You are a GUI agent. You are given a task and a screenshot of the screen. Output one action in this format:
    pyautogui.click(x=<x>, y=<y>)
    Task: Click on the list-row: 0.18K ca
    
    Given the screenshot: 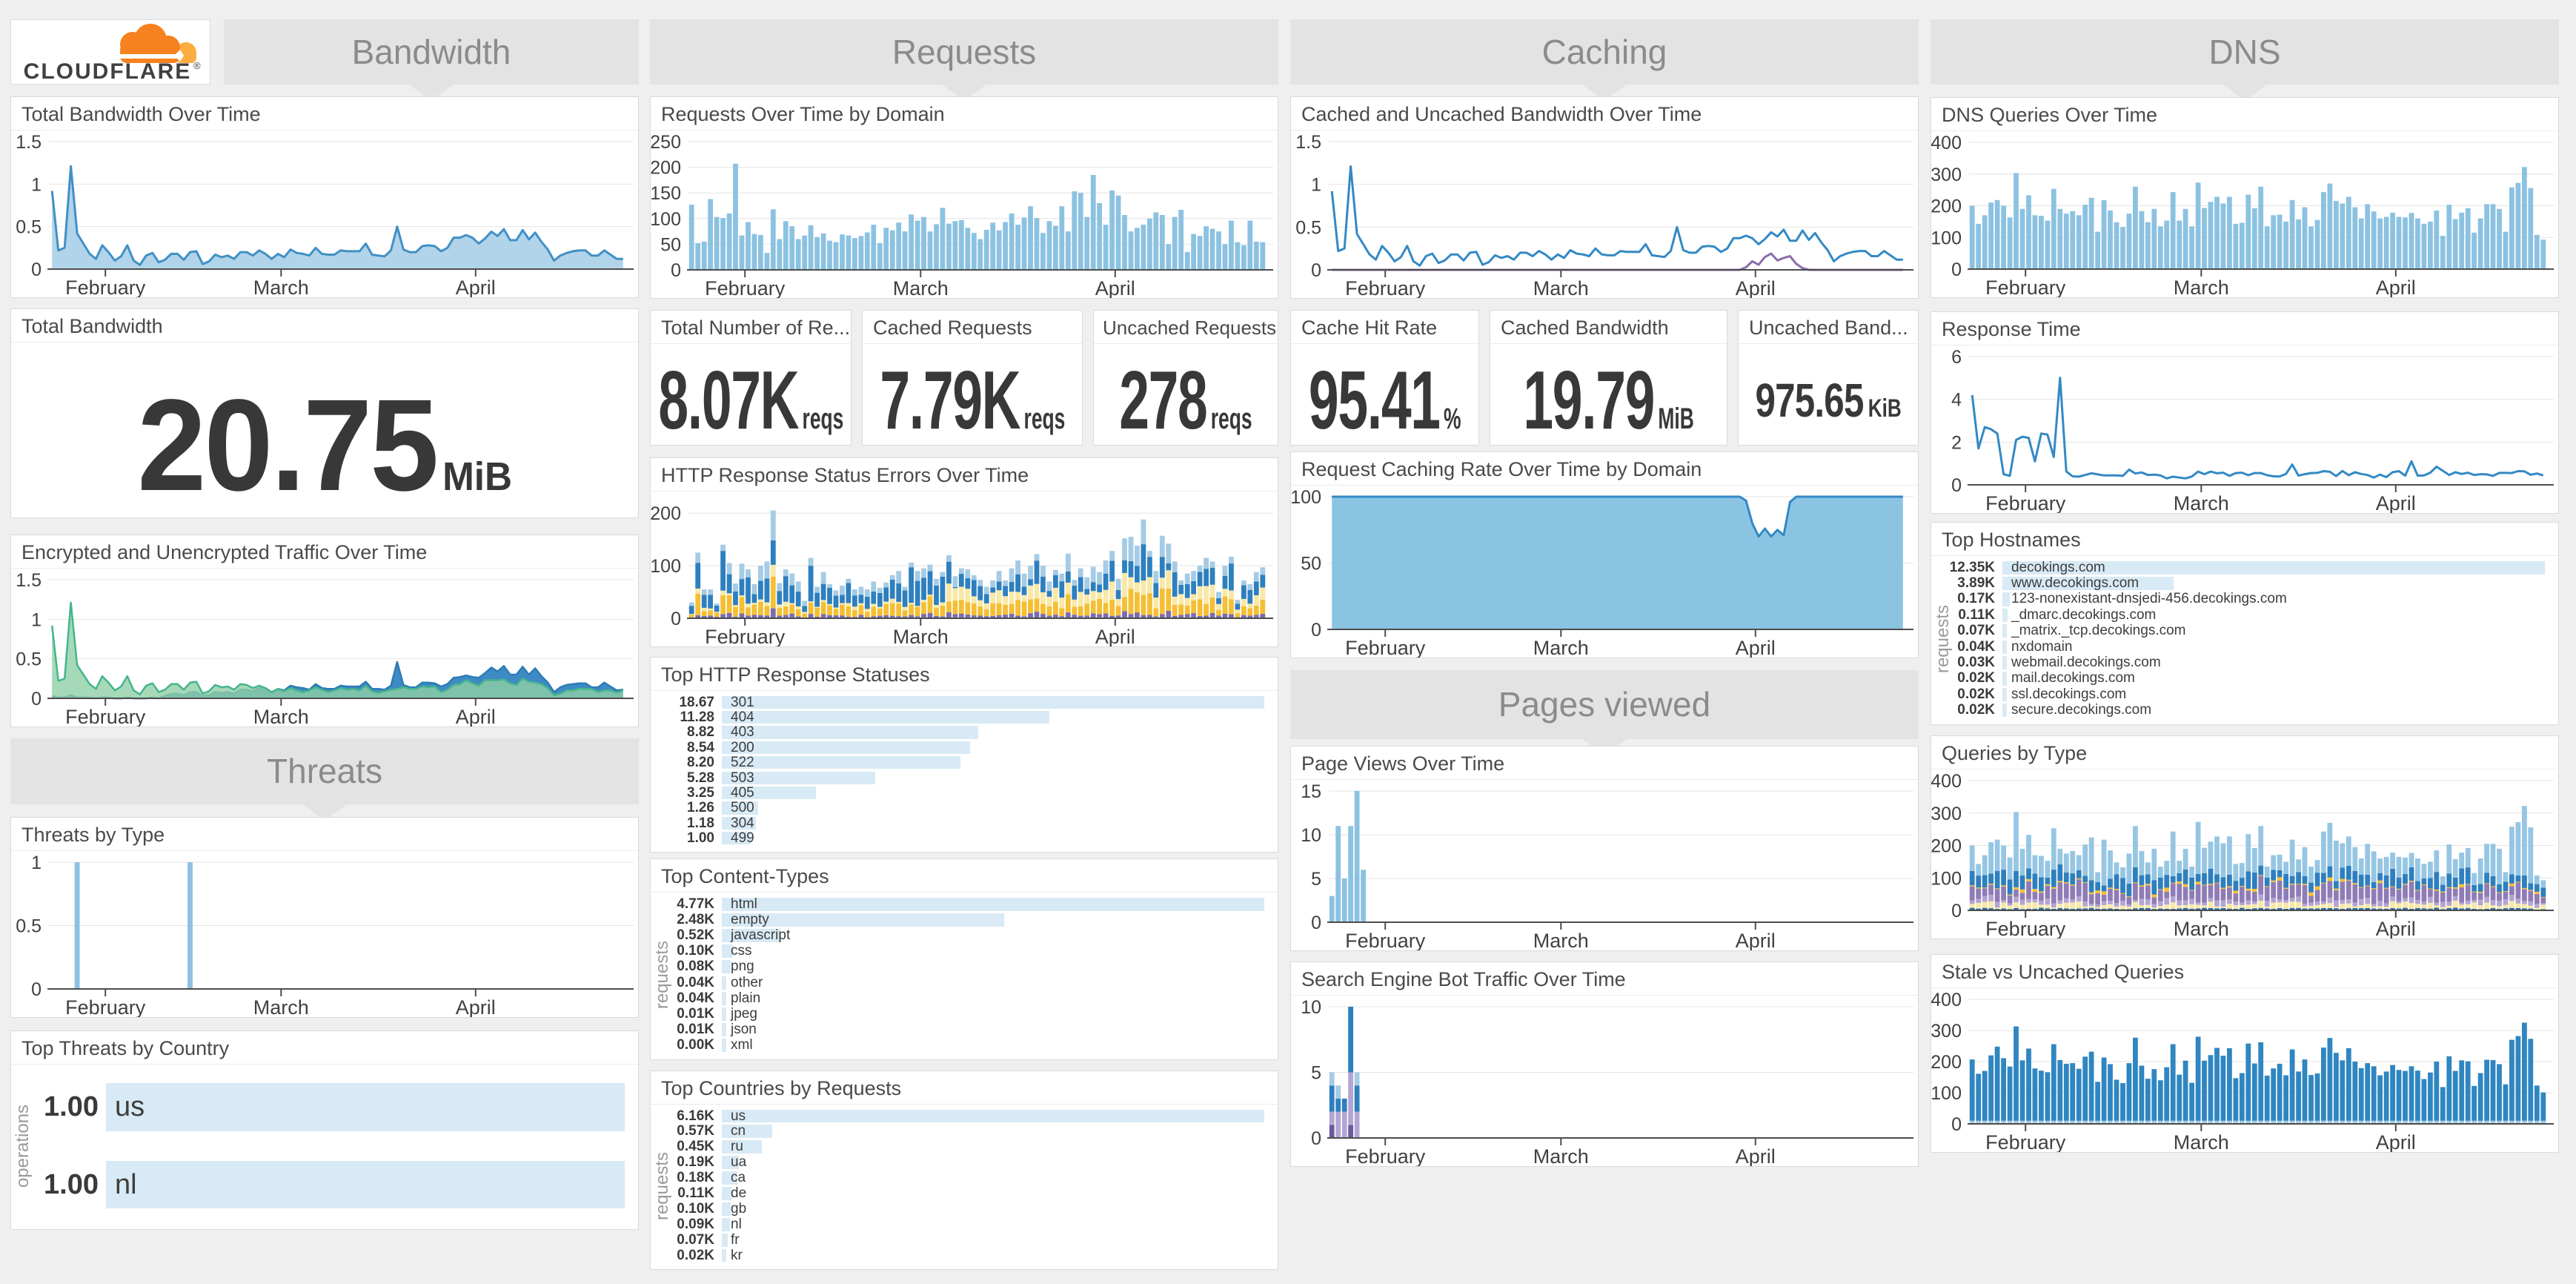 What is the action you would take?
    pyautogui.click(x=957, y=1178)
    